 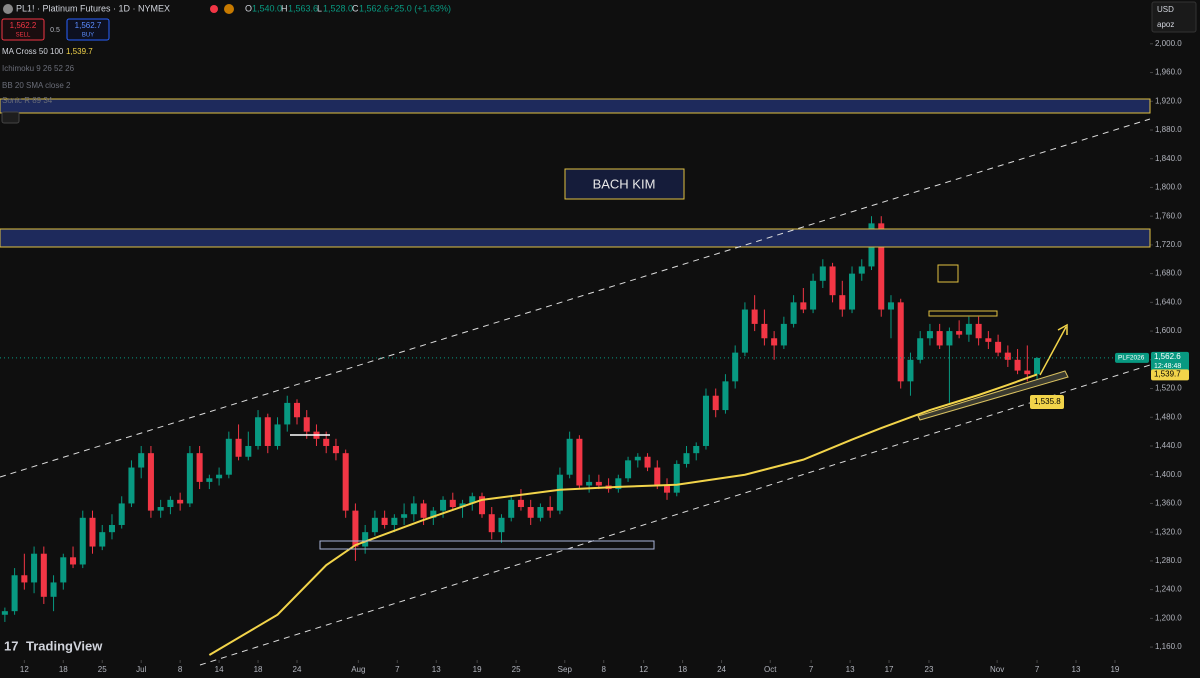 What do you see at coordinates (102, 669) in the screenshot?
I see `x-tick-label: 25` at bounding box center [102, 669].